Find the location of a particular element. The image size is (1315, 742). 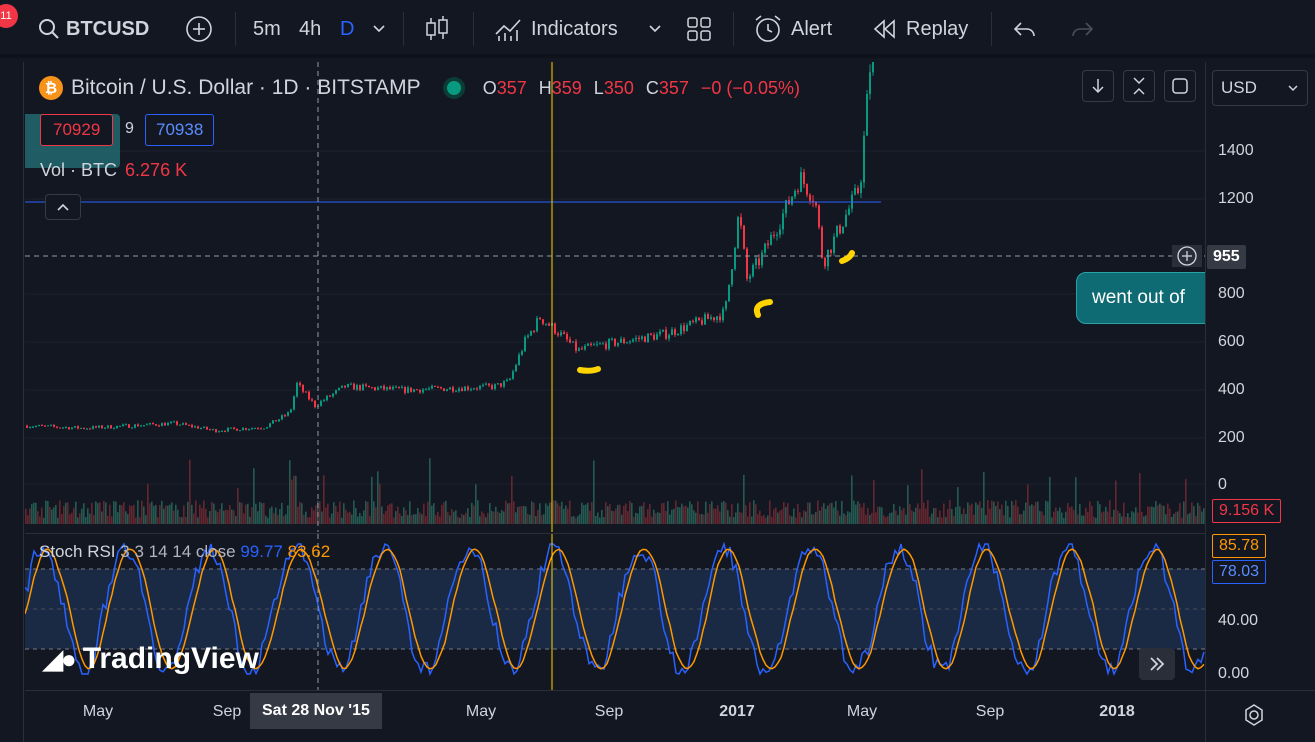

volume-label: Vol · BTC is located at coordinates (79, 170).